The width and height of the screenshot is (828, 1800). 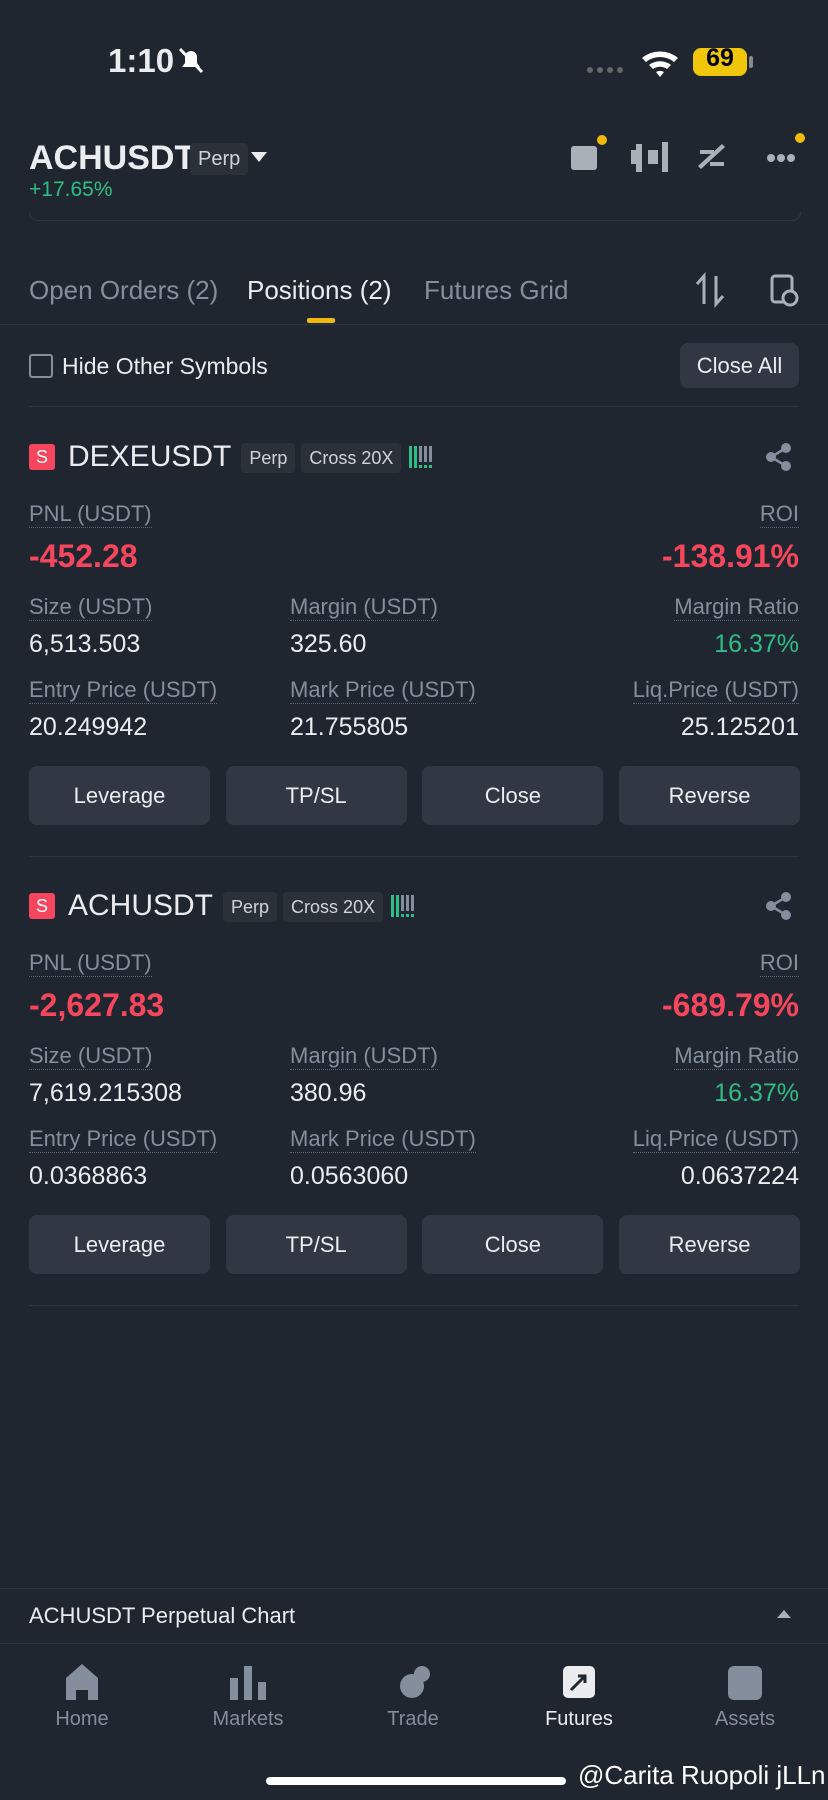 I want to click on close-all-button: Close All, so click(x=739, y=365).